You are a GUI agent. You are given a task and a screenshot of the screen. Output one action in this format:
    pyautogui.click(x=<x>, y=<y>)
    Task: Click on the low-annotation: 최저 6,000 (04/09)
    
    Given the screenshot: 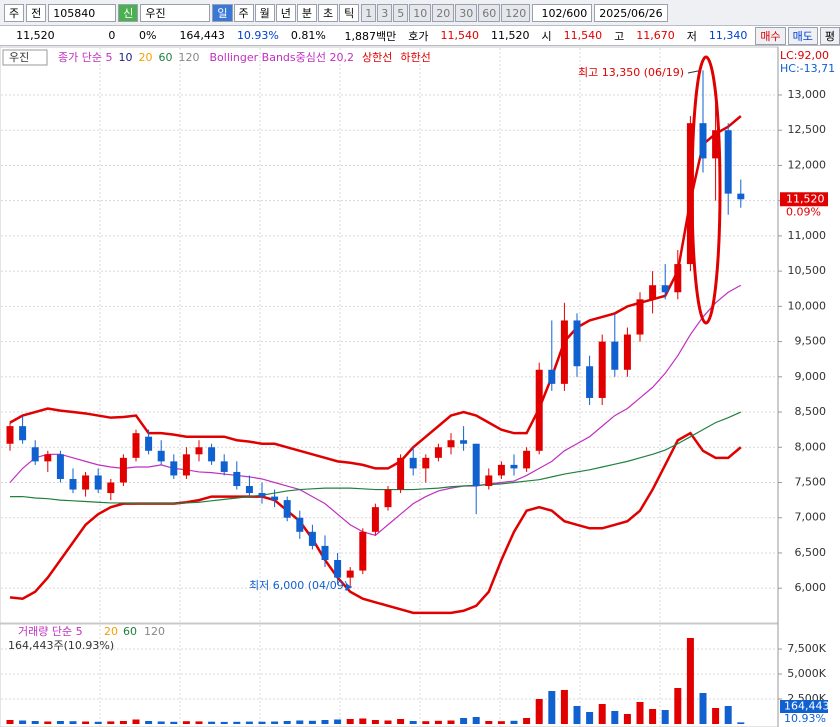 What is the action you would take?
    pyautogui.click(x=298, y=585)
    